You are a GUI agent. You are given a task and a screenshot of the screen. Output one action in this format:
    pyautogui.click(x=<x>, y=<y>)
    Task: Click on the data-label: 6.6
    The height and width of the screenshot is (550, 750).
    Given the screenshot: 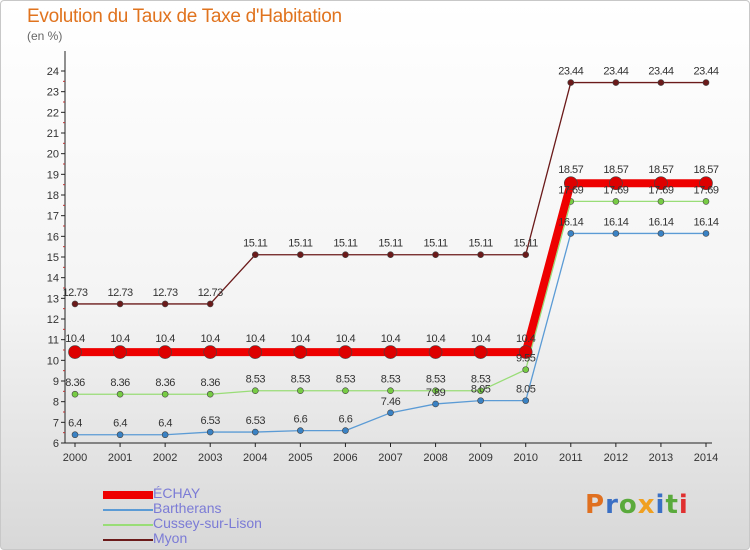 What is the action you would take?
    pyautogui.click(x=346, y=420)
    